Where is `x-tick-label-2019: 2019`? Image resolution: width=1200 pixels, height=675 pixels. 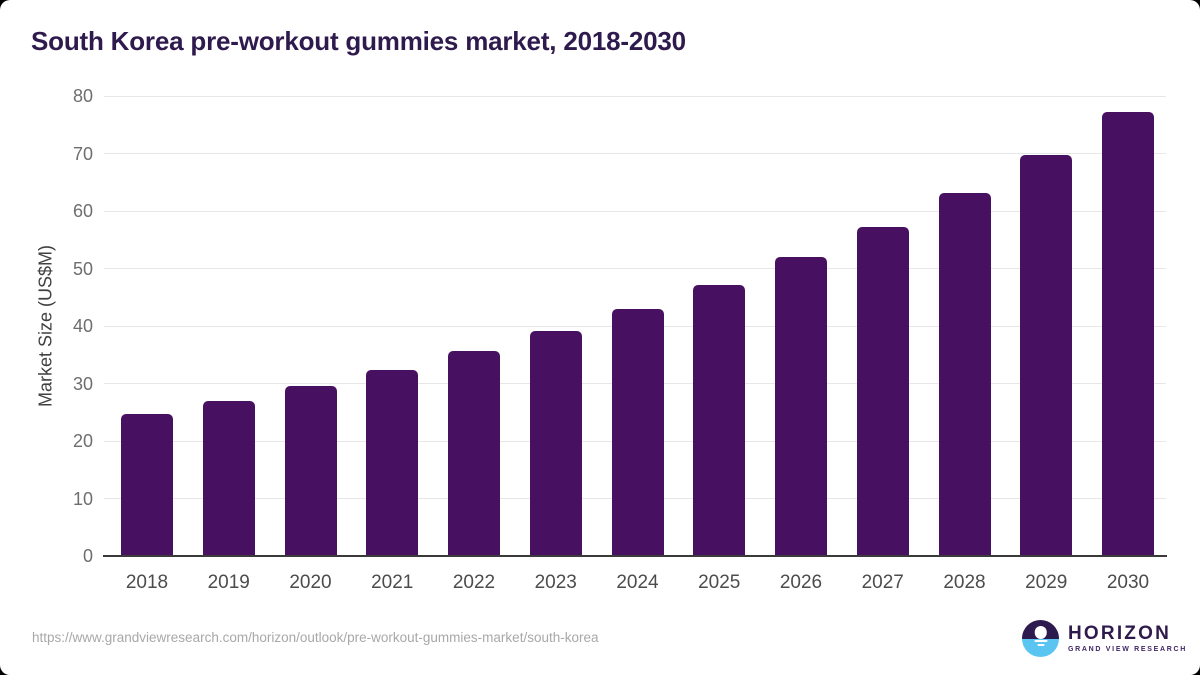 x-tick-label-2019: 2019 is located at coordinates (228, 582).